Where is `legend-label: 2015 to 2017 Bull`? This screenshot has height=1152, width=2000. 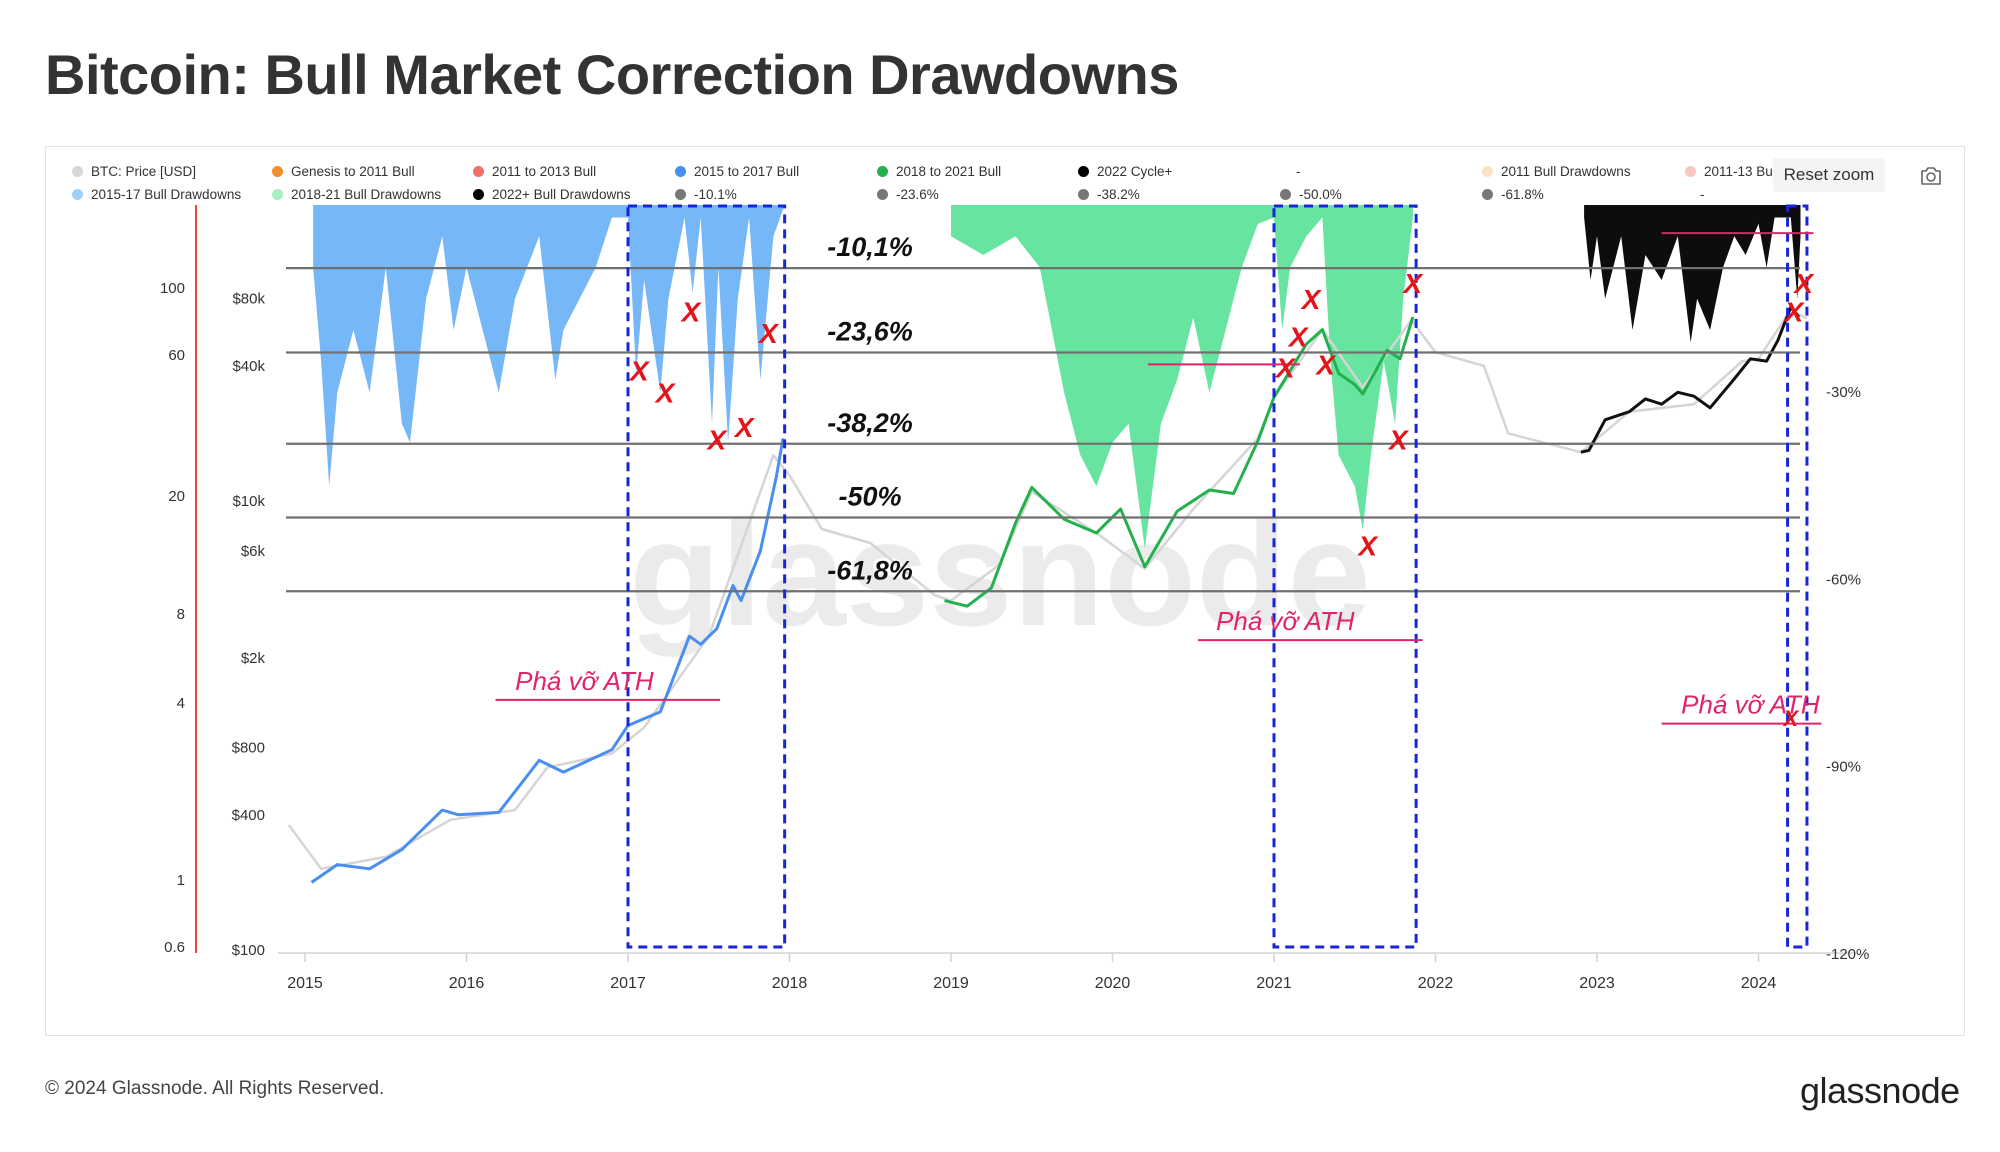 legend-label: 2015 to 2017 Bull is located at coordinates (747, 171).